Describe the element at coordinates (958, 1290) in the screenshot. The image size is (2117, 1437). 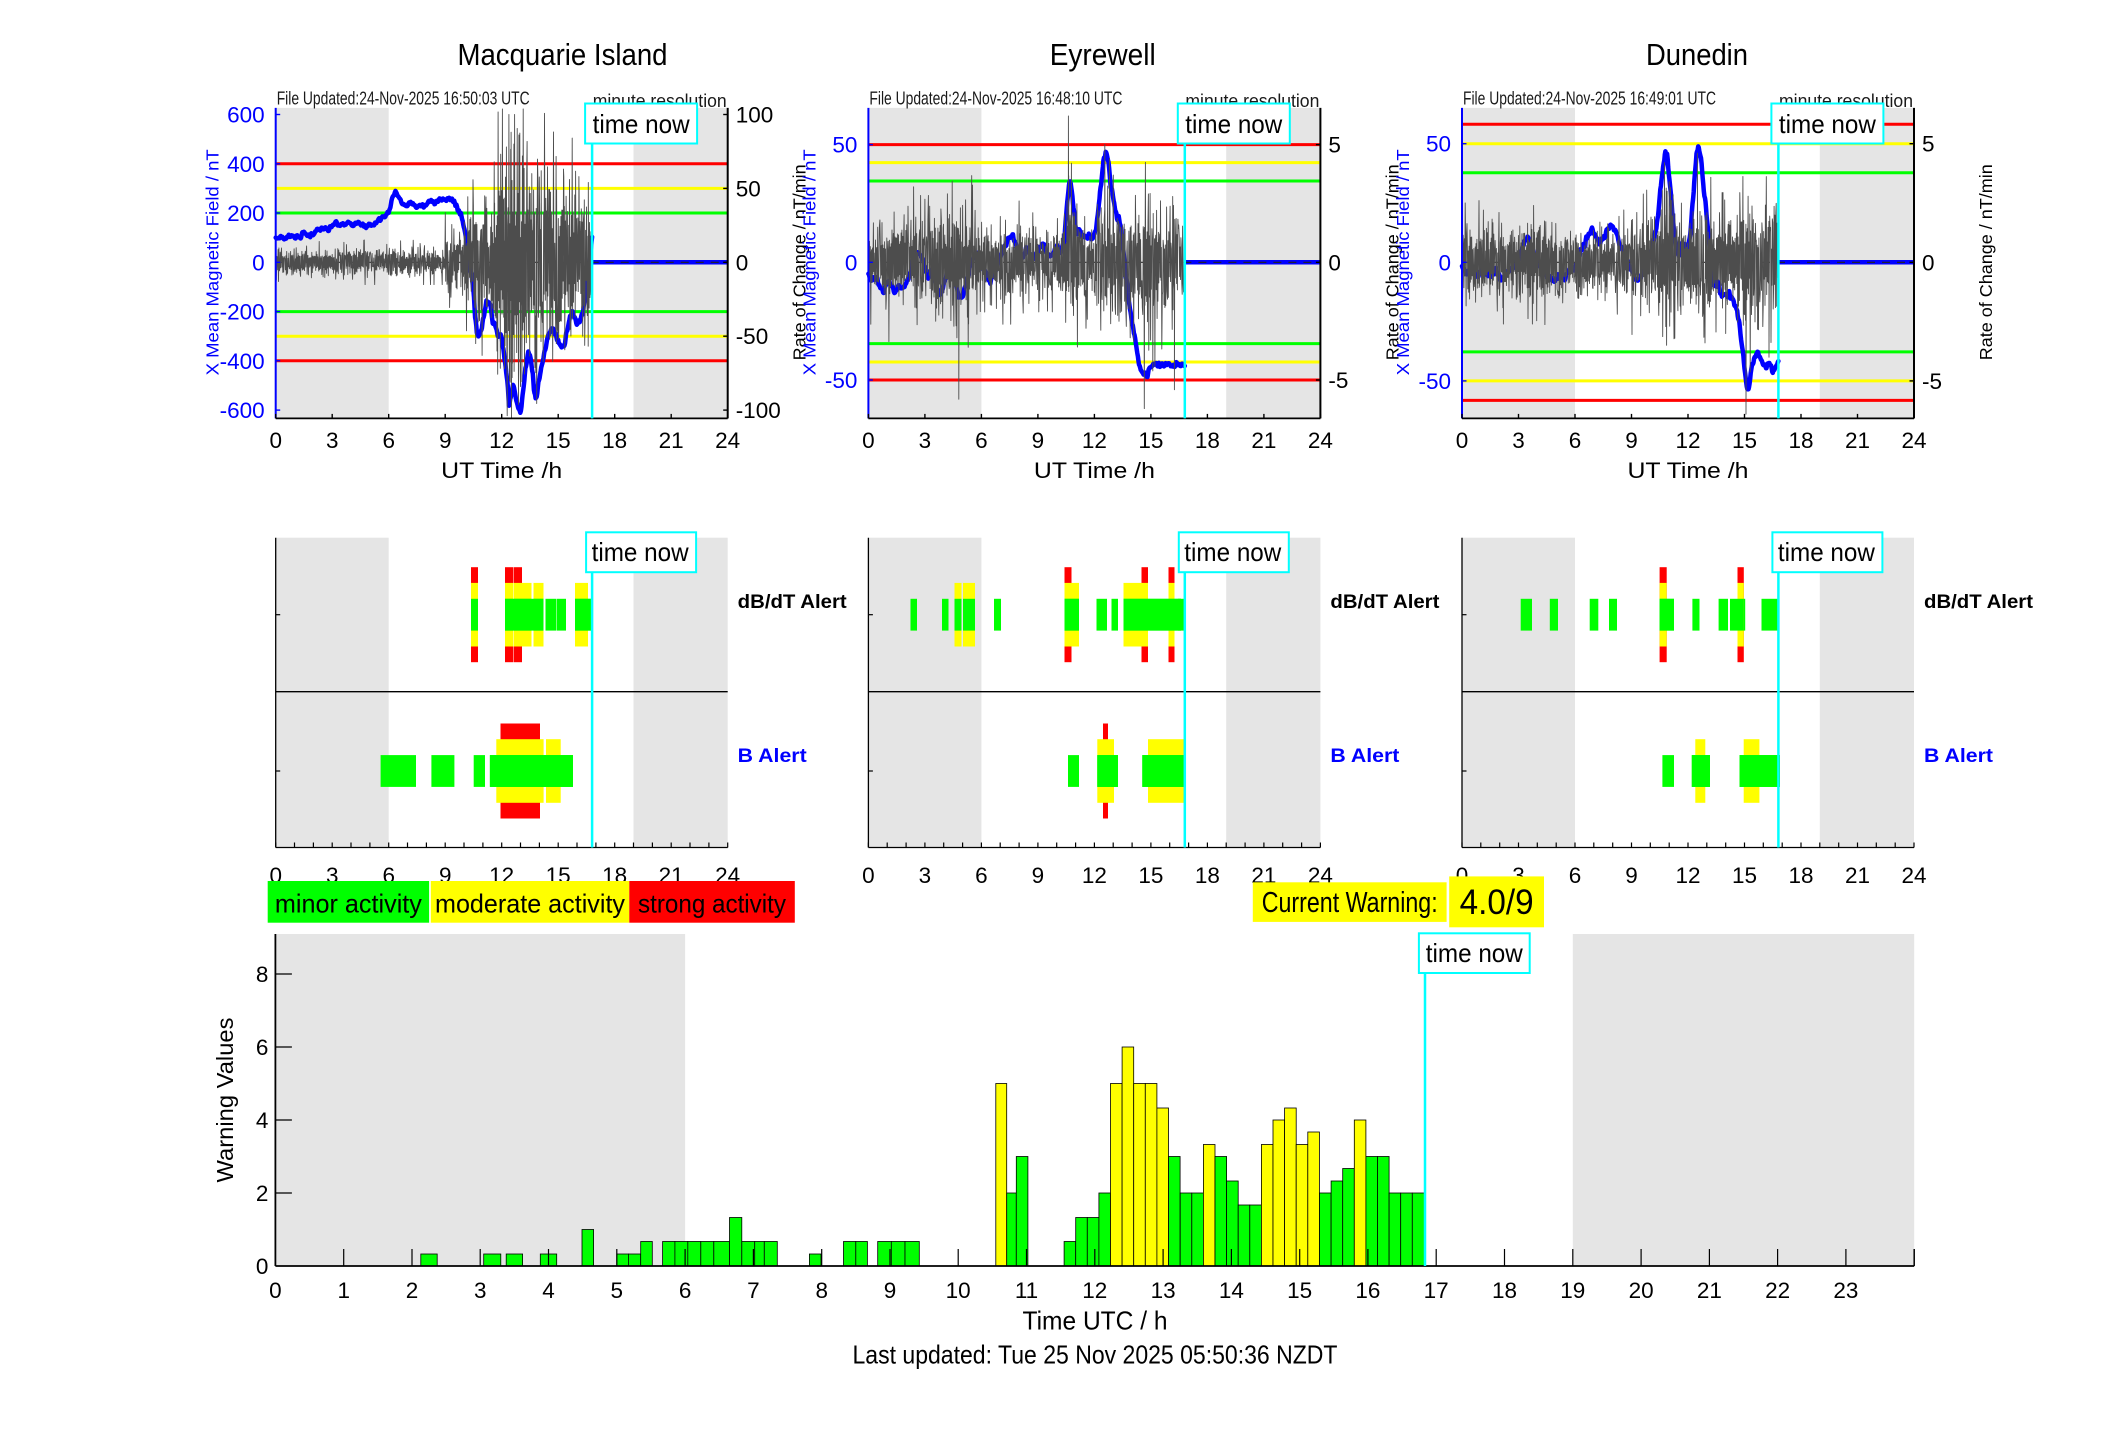
I see `svg-text: 10` at that location.